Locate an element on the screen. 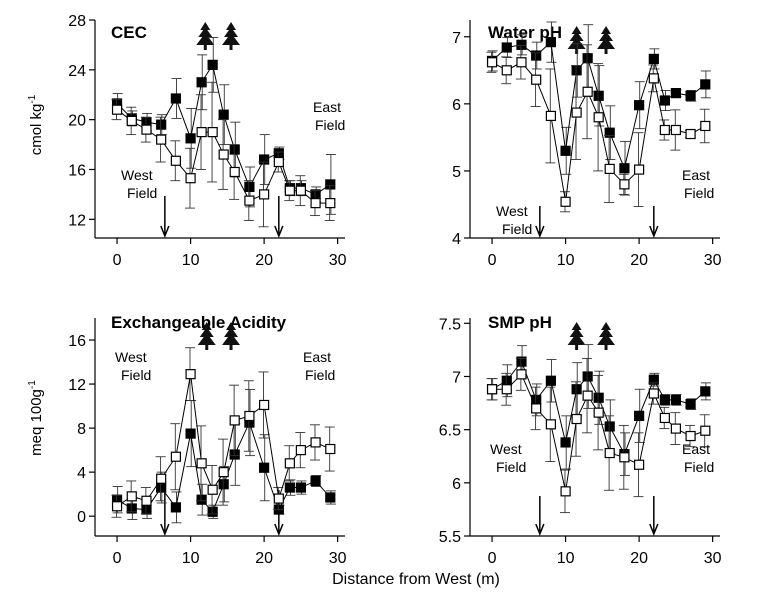  y-axis-label-cec: cmol kg-1 is located at coordinates (36, 124).